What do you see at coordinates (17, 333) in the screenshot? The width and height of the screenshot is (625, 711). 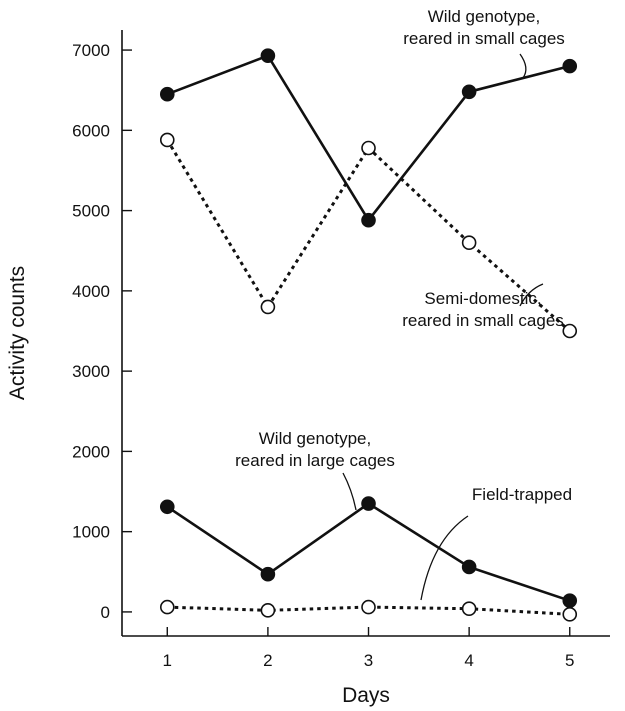 I see `y-axis-title: Activity counts` at bounding box center [17, 333].